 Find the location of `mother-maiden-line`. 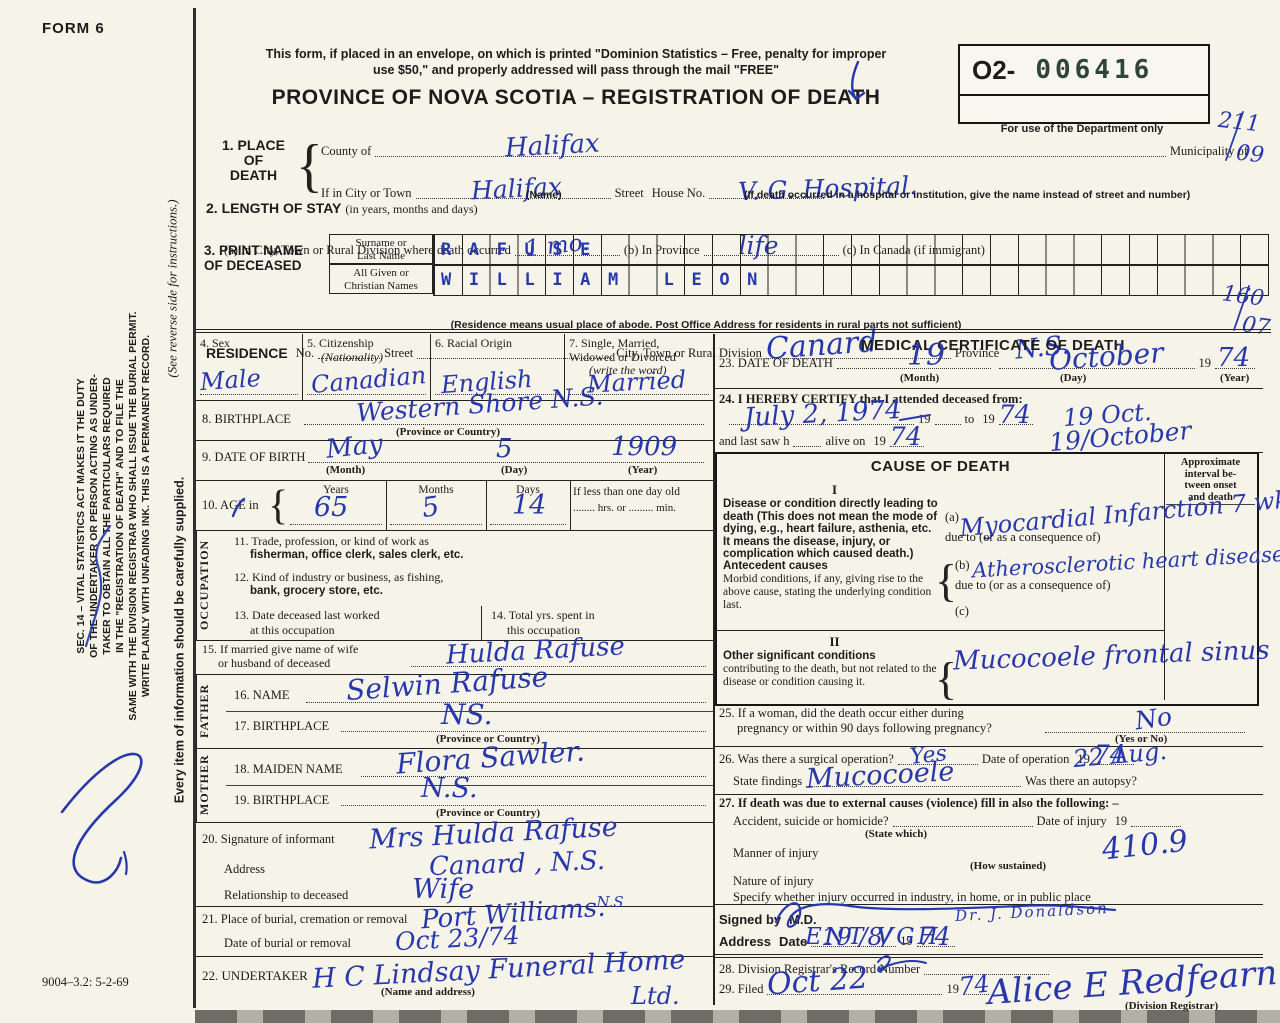

mother-maiden-line is located at coordinates (533, 776).